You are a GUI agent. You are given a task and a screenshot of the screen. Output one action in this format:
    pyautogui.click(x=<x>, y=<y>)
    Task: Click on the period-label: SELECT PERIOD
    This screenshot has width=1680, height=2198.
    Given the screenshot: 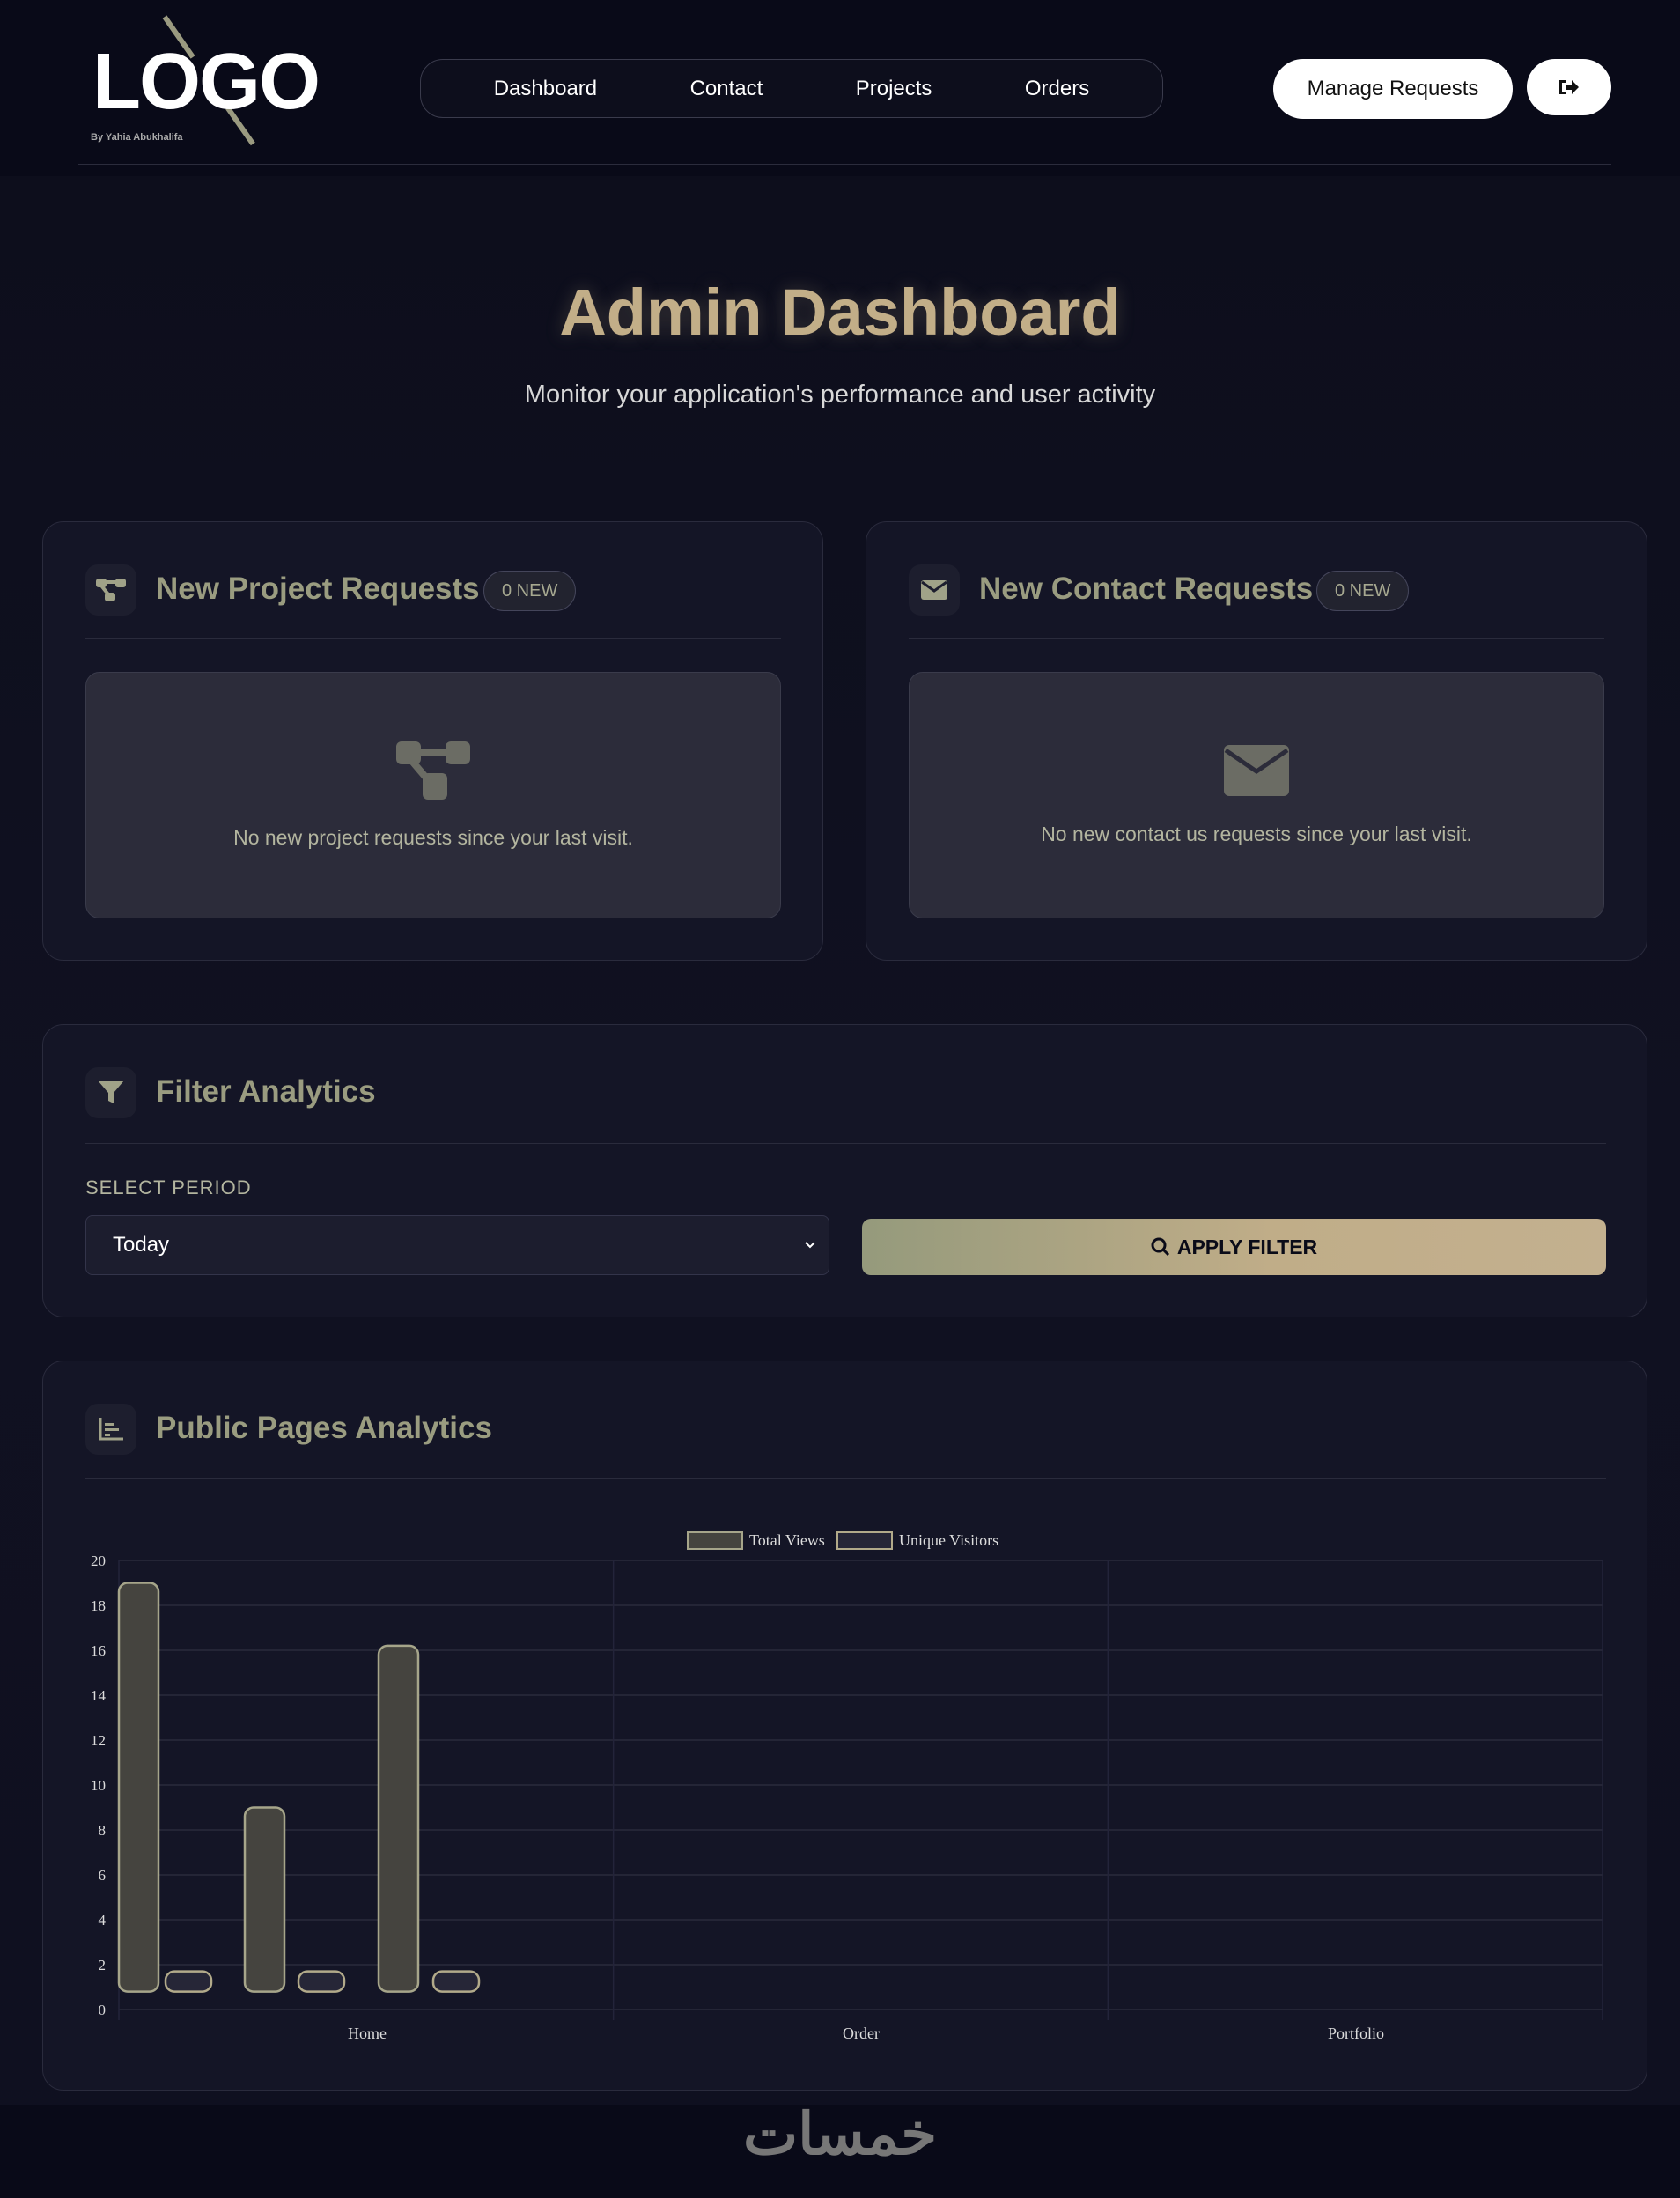 What is the action you would take?
    pyautogui.click(x=168, y=1187)
    